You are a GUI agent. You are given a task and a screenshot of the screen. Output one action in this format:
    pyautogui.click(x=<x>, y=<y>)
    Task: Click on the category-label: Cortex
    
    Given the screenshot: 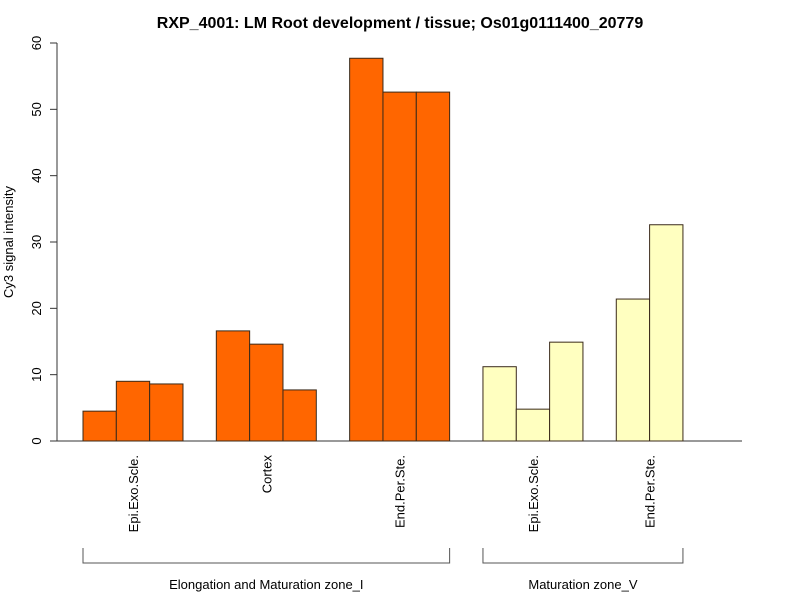 What is the action you would take?
    pyautogui.click(x=266, y=474)
    